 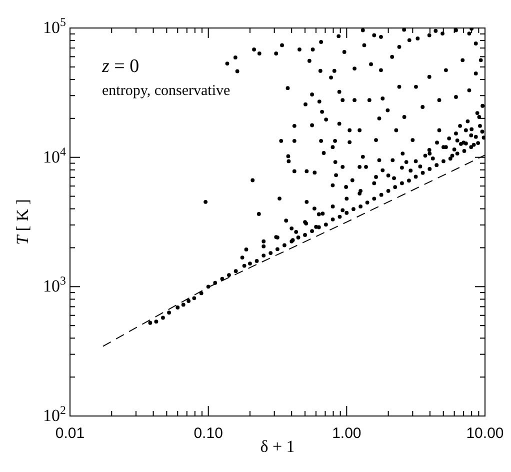 I want to click on x-tick-label: 0.10, so click(x=208, y=433).